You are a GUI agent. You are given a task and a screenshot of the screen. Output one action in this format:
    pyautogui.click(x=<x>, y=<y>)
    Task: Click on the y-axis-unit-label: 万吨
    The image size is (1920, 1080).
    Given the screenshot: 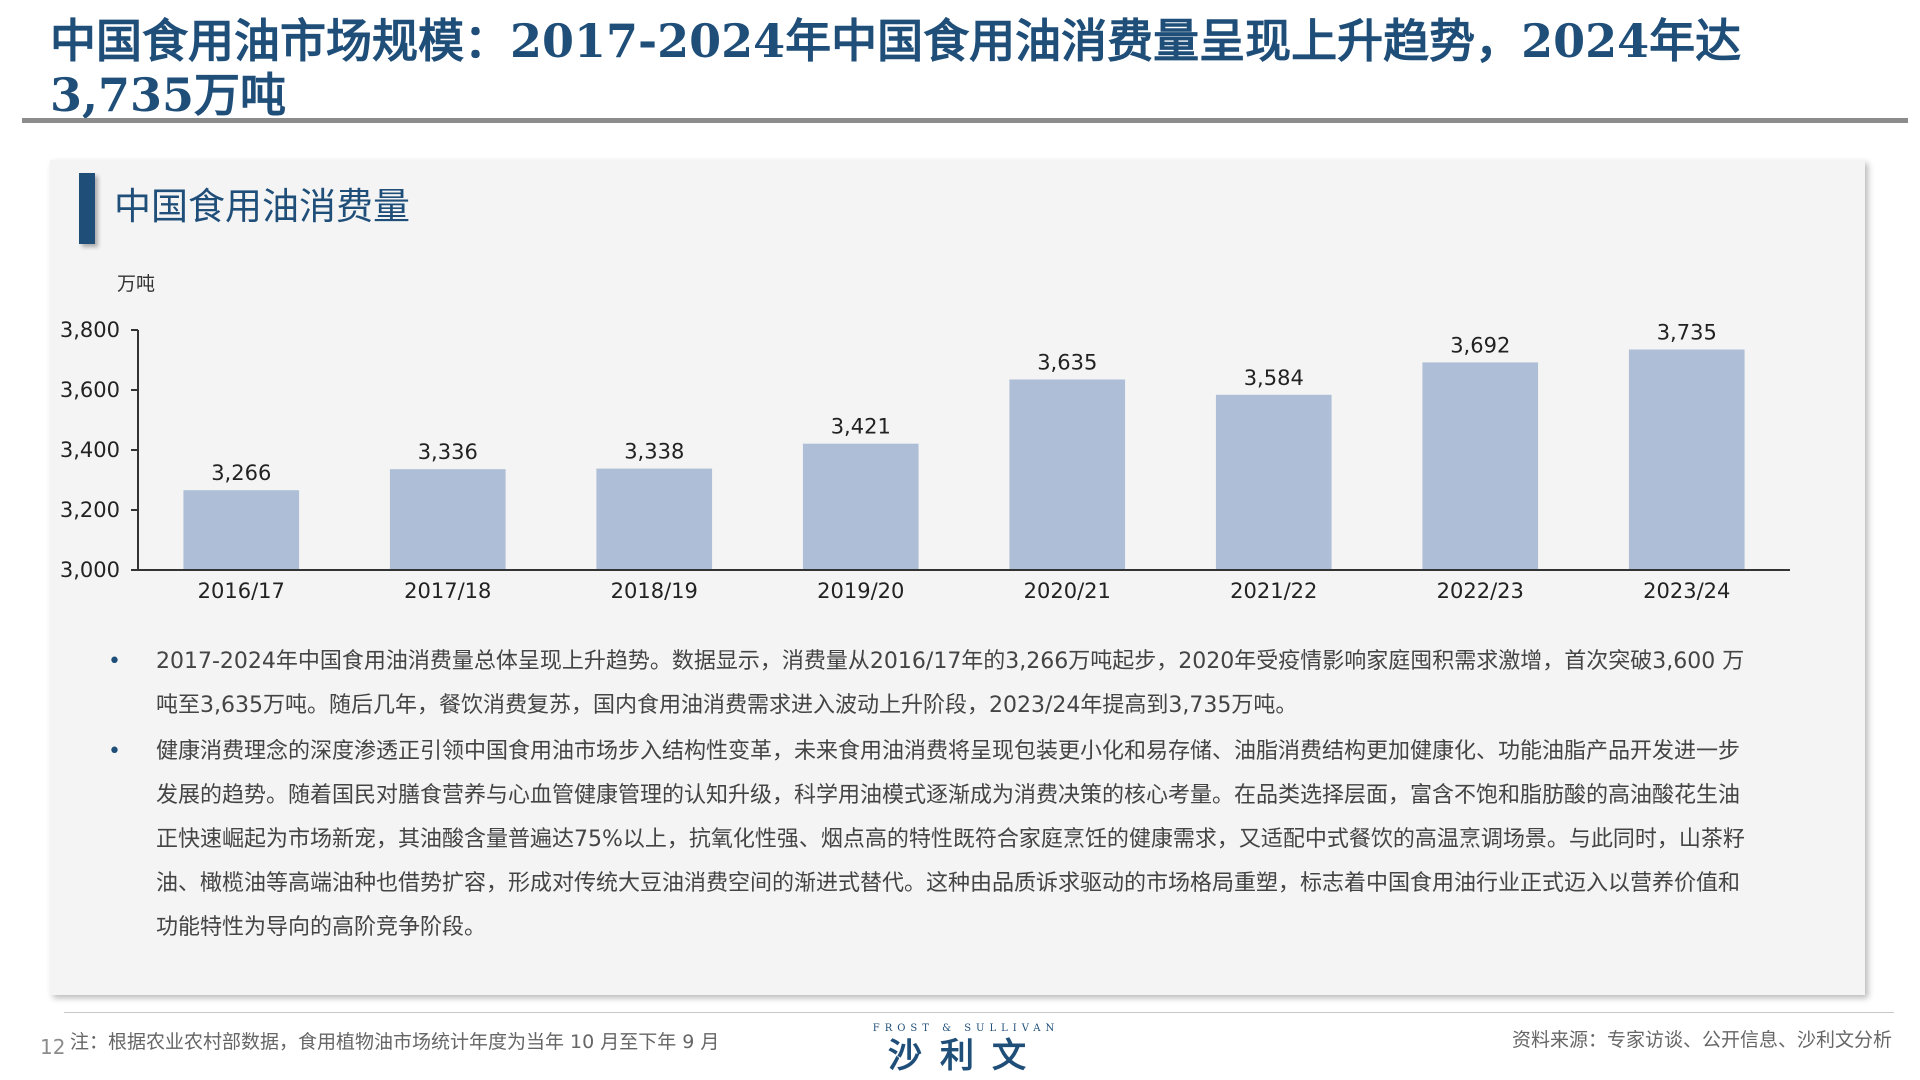 What is the action you would take?
    pyautogui.click(x=136, y=284)
    